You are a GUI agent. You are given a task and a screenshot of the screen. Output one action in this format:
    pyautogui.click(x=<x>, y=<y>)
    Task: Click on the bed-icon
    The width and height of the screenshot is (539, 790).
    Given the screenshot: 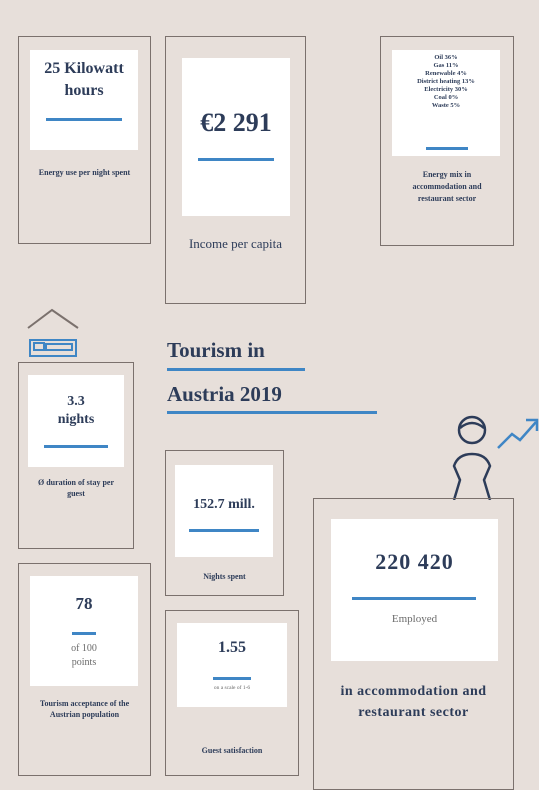 What is the action you would take?
    pyautogui.click(x=53, y=332)
    